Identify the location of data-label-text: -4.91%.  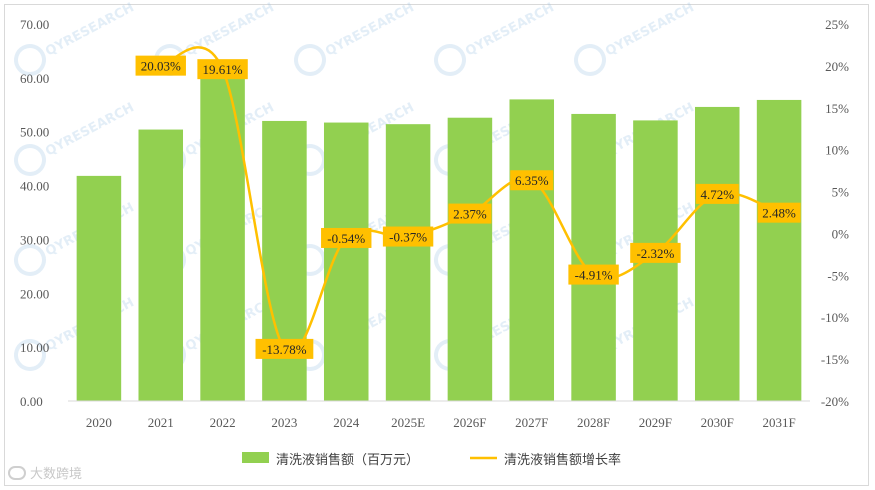
(594, 275).